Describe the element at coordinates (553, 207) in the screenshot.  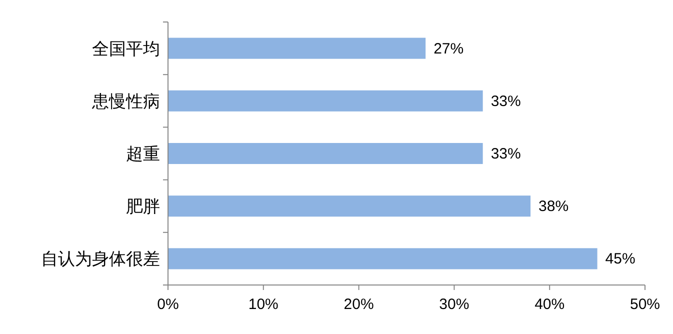
I see `data-label: 38%` at that location.